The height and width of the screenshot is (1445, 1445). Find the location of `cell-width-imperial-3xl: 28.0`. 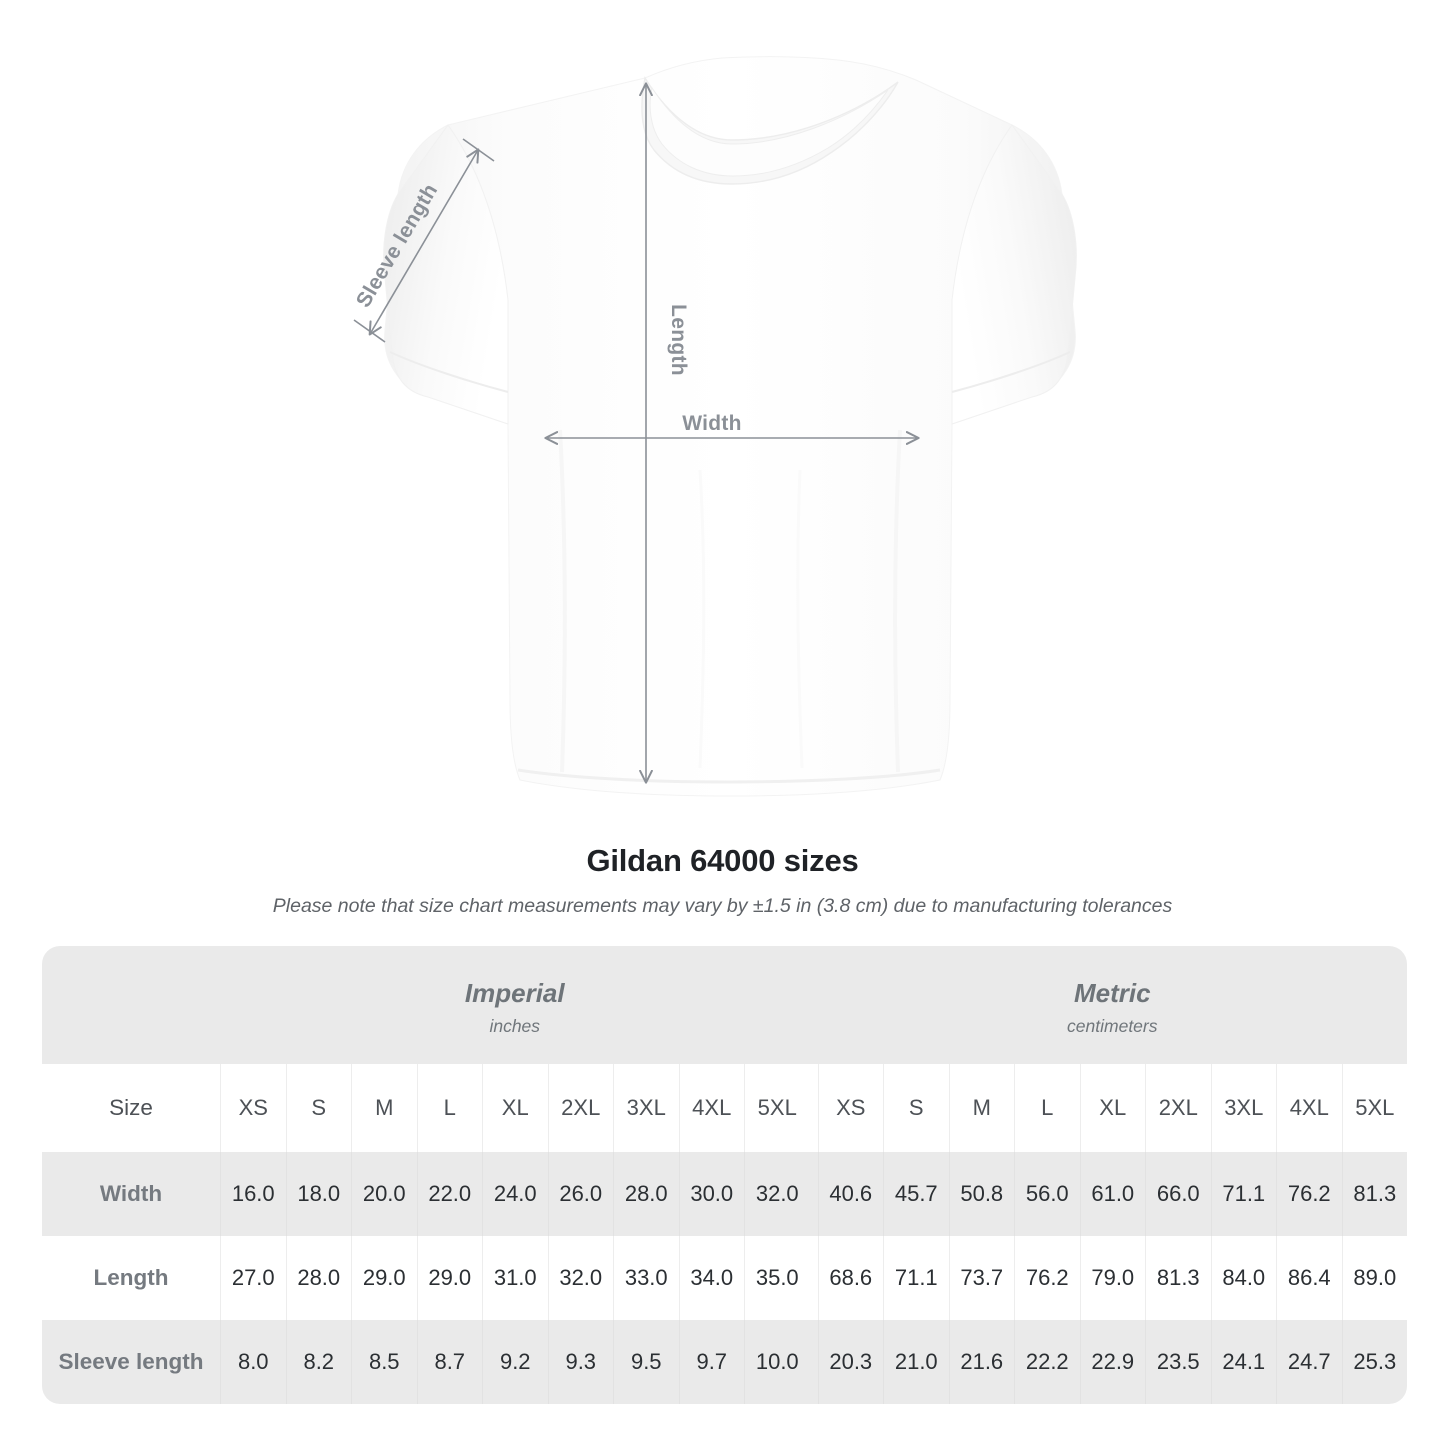

cell-width-imperial-3xl: 28.0 is located at coordinates (646, 1194).